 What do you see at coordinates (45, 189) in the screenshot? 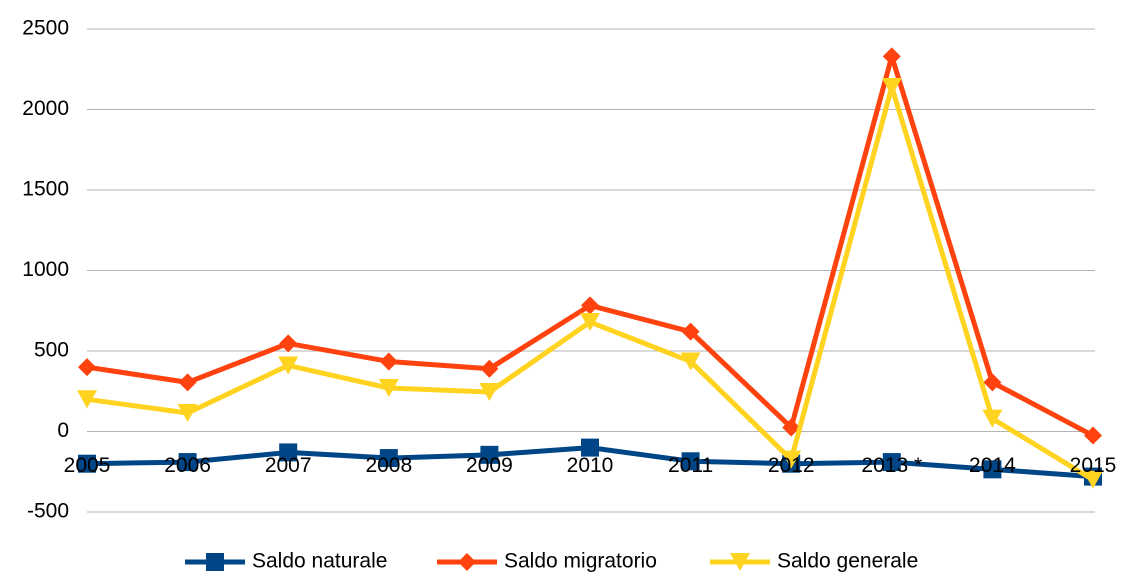
I see `y-tick-label: 1500` at bounding box center [45, 189].